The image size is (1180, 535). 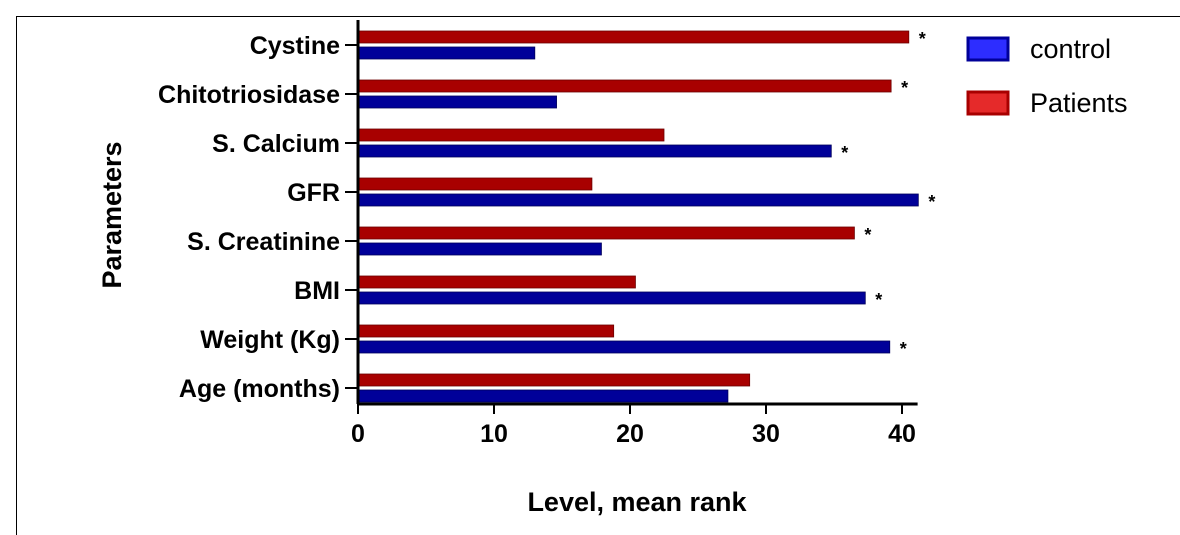 I want to click on category-label-s-creatinine: S. Creatinine, so click(x=263, y=242).